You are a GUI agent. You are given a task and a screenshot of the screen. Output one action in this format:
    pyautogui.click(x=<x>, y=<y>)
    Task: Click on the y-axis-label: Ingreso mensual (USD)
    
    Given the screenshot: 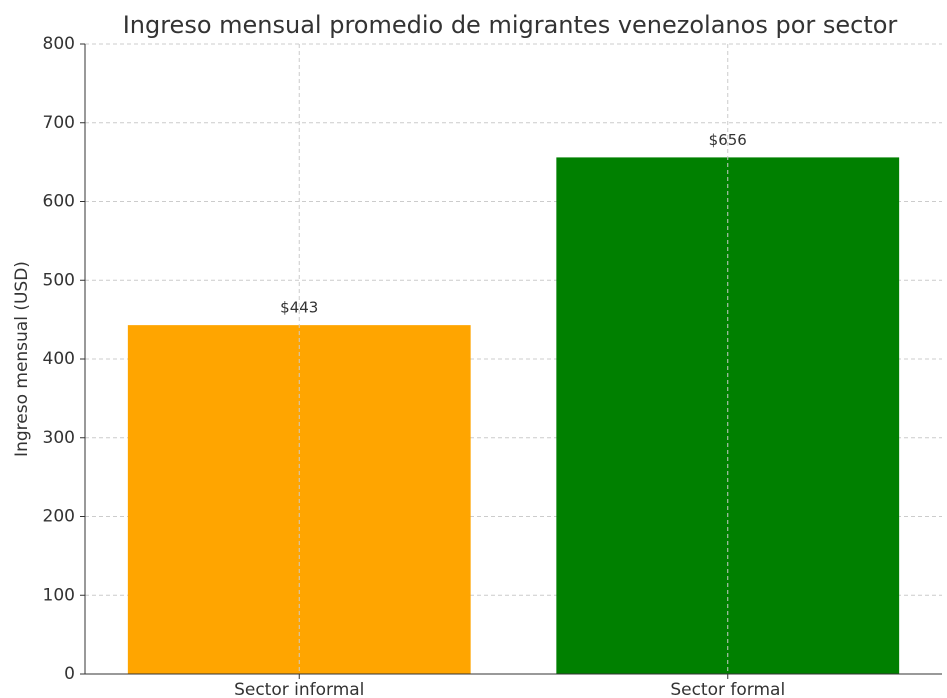 What is the action you would take?
    pyautogui.click(x=22, y=359)
    